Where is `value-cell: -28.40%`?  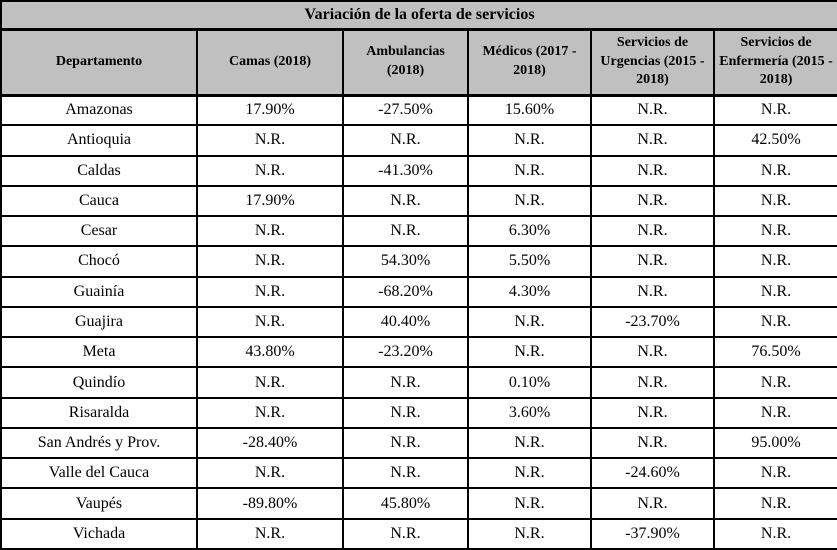 value-cell: -28.40% is located at coordinates (270, 443).